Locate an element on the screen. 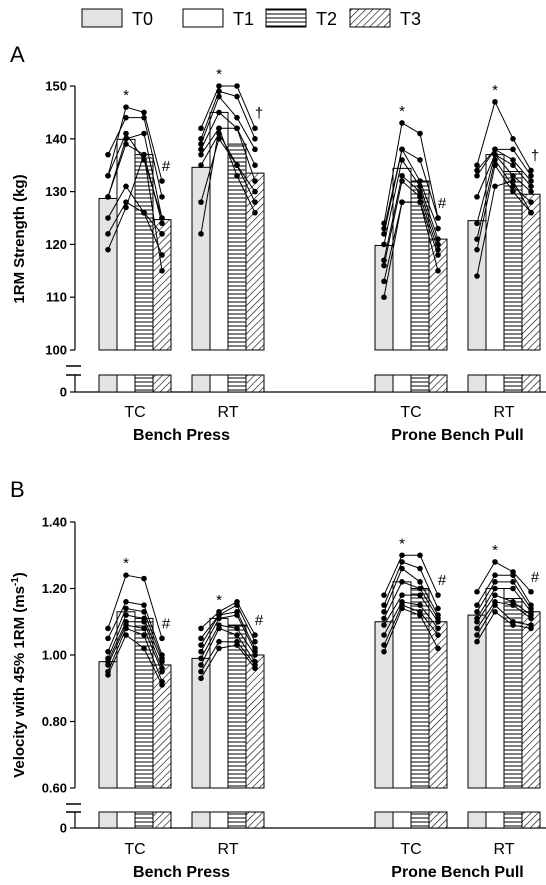  y-tick-label: 150 is located at coordinates (56, 86).